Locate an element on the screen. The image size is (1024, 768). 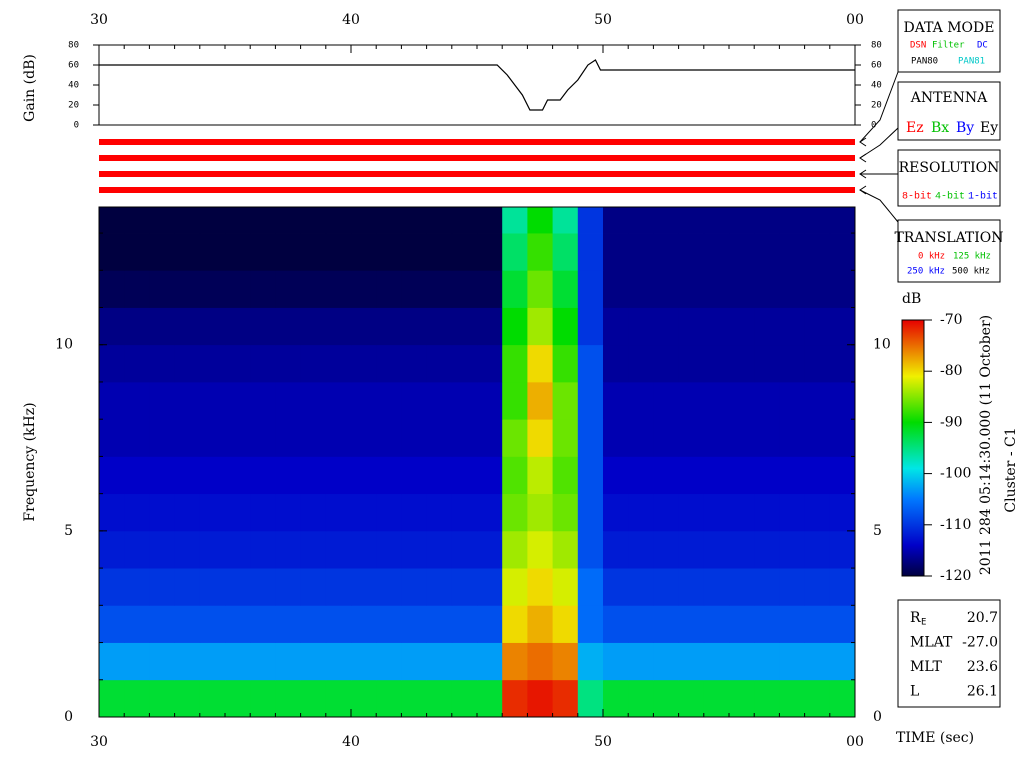
box-title: DATA MODE is located at coordinates (949, 28).